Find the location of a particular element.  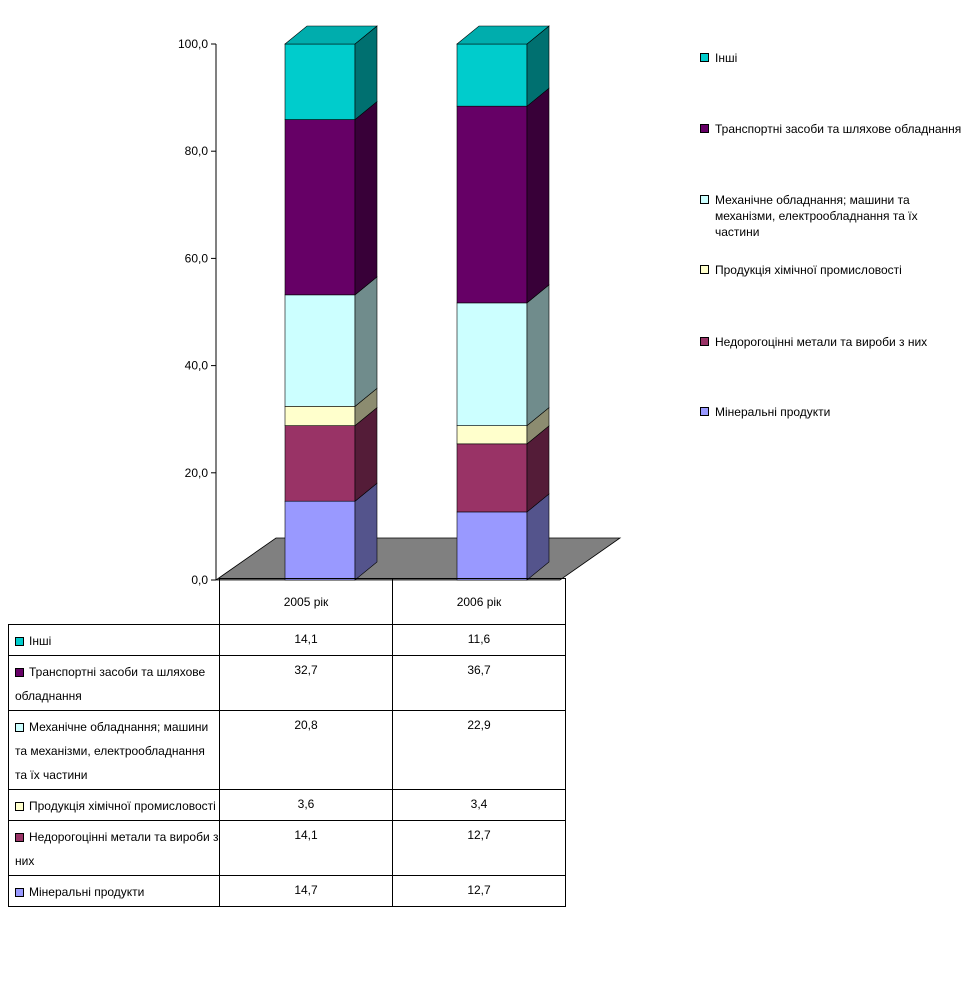

y-tick-label: 20,0 is located at coordinates (197, 473).